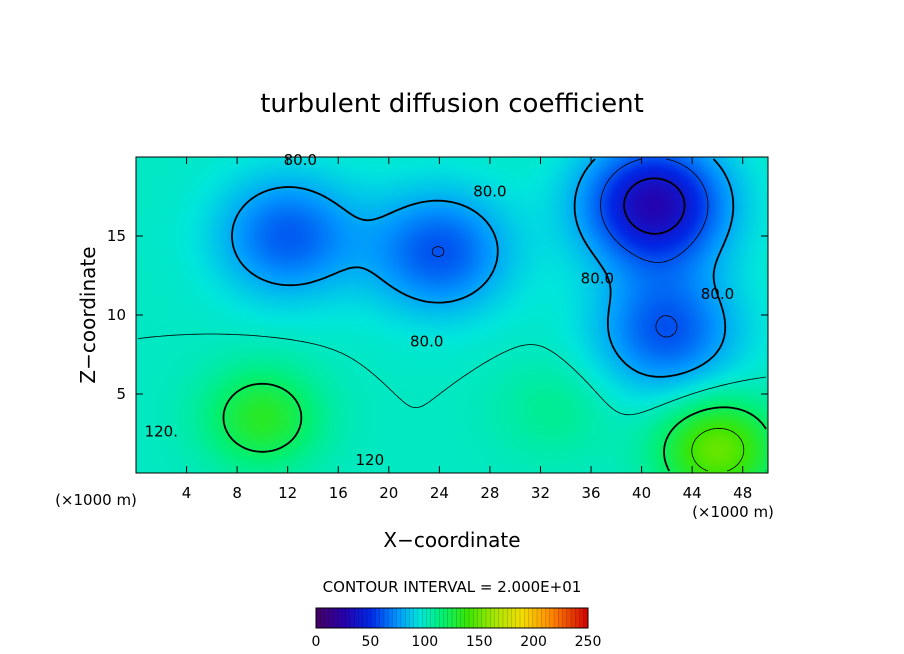 The image size is (904, 654). Describe the element at coordinates (316, 642) in the screenshot. I see `colorbar-tick-label: 0` at that location.